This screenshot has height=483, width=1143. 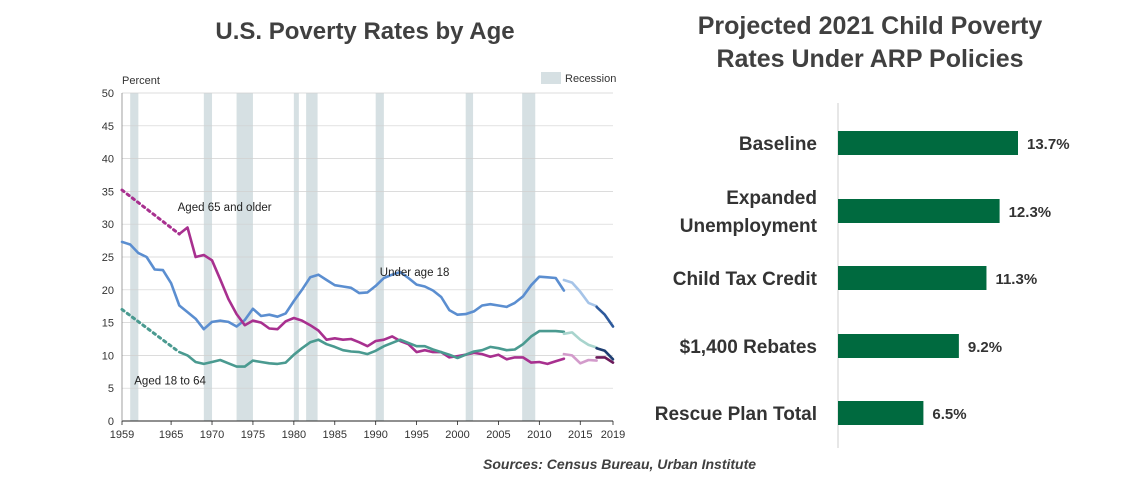 What do you see at coordinates (108, 192) in the screenshot?
I see `y-tick-label: 35` at bounding box center [108, 192].